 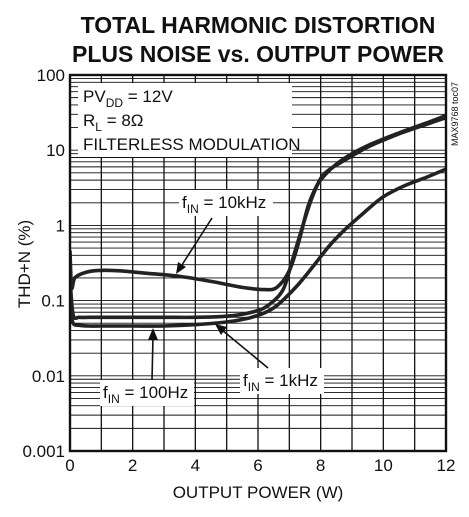 What do you see at coordinates (181, 268) in the screenshot?
I see `arrowhead-10khz` at bounding box center [181, 268].